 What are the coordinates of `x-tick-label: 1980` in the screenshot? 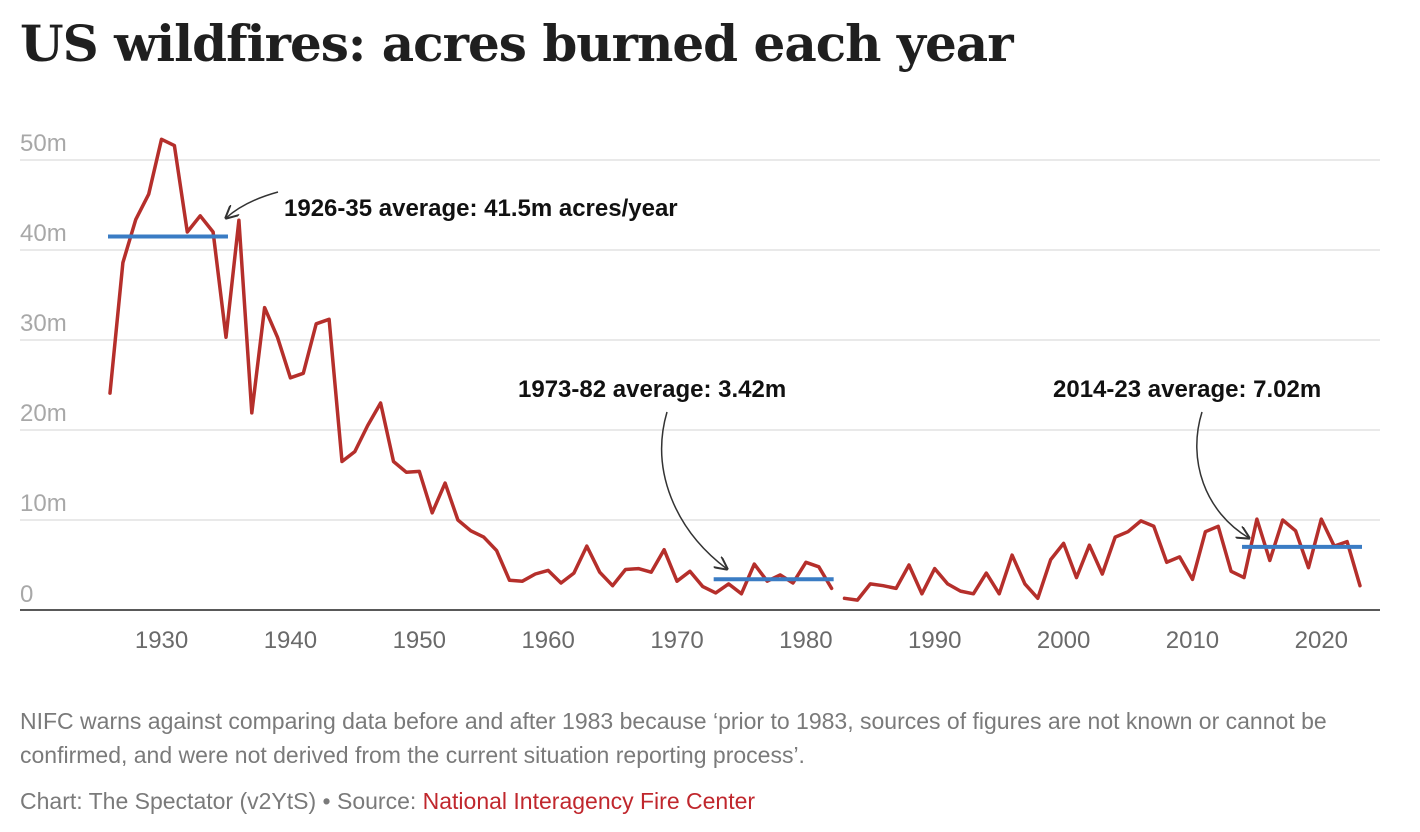 It's located at (805, 640).